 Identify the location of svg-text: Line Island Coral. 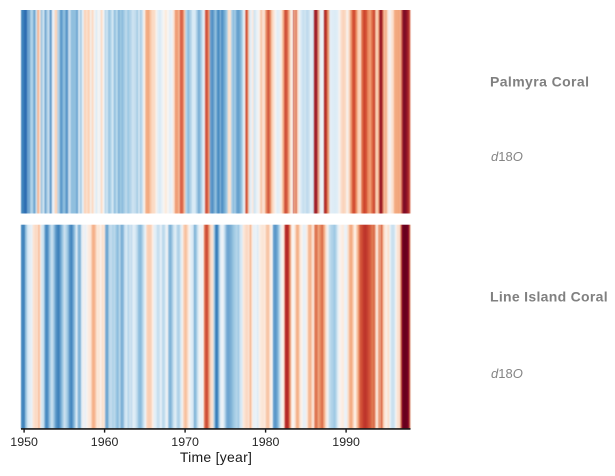
(549, 297).